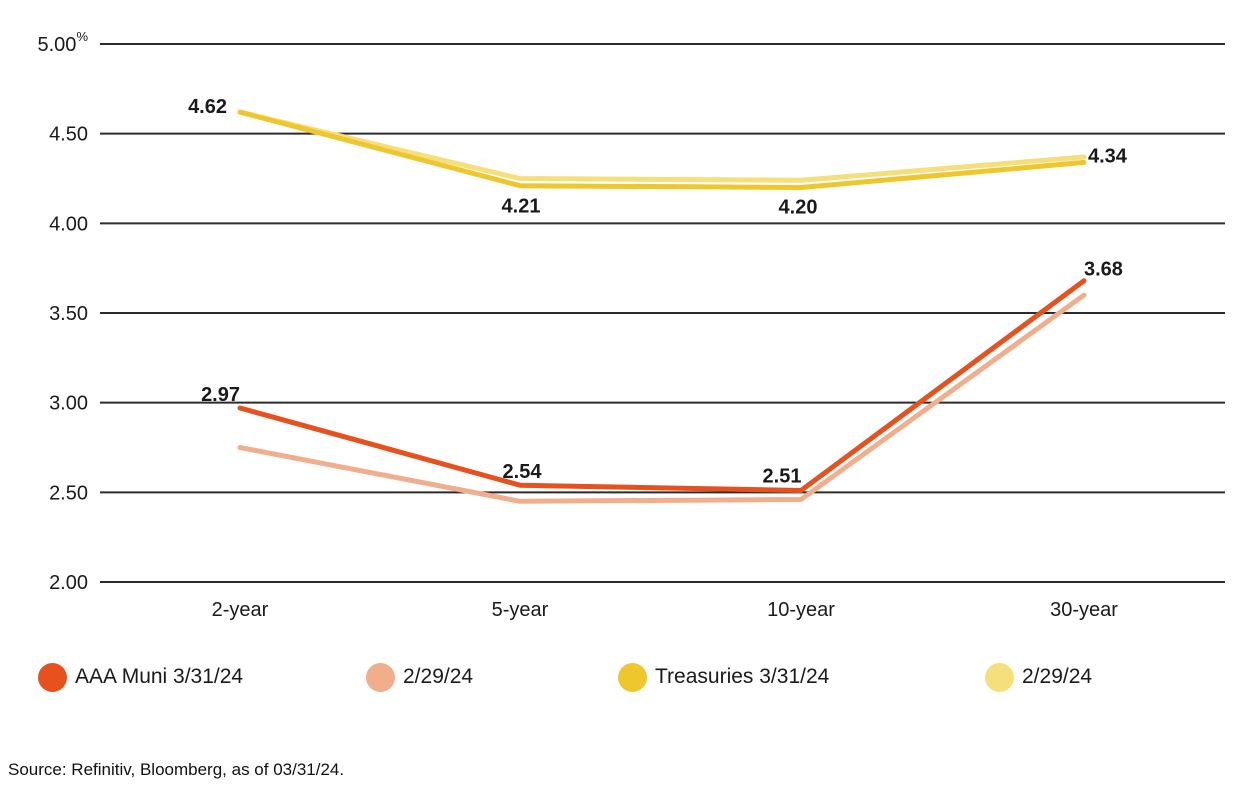 This screenshot has height=788, width=1236. What do you see at coordinates (159, 676) in the screenshot?
I see `legend-label: AAA Muni 3/31/24` at bounding box center [159, 676].